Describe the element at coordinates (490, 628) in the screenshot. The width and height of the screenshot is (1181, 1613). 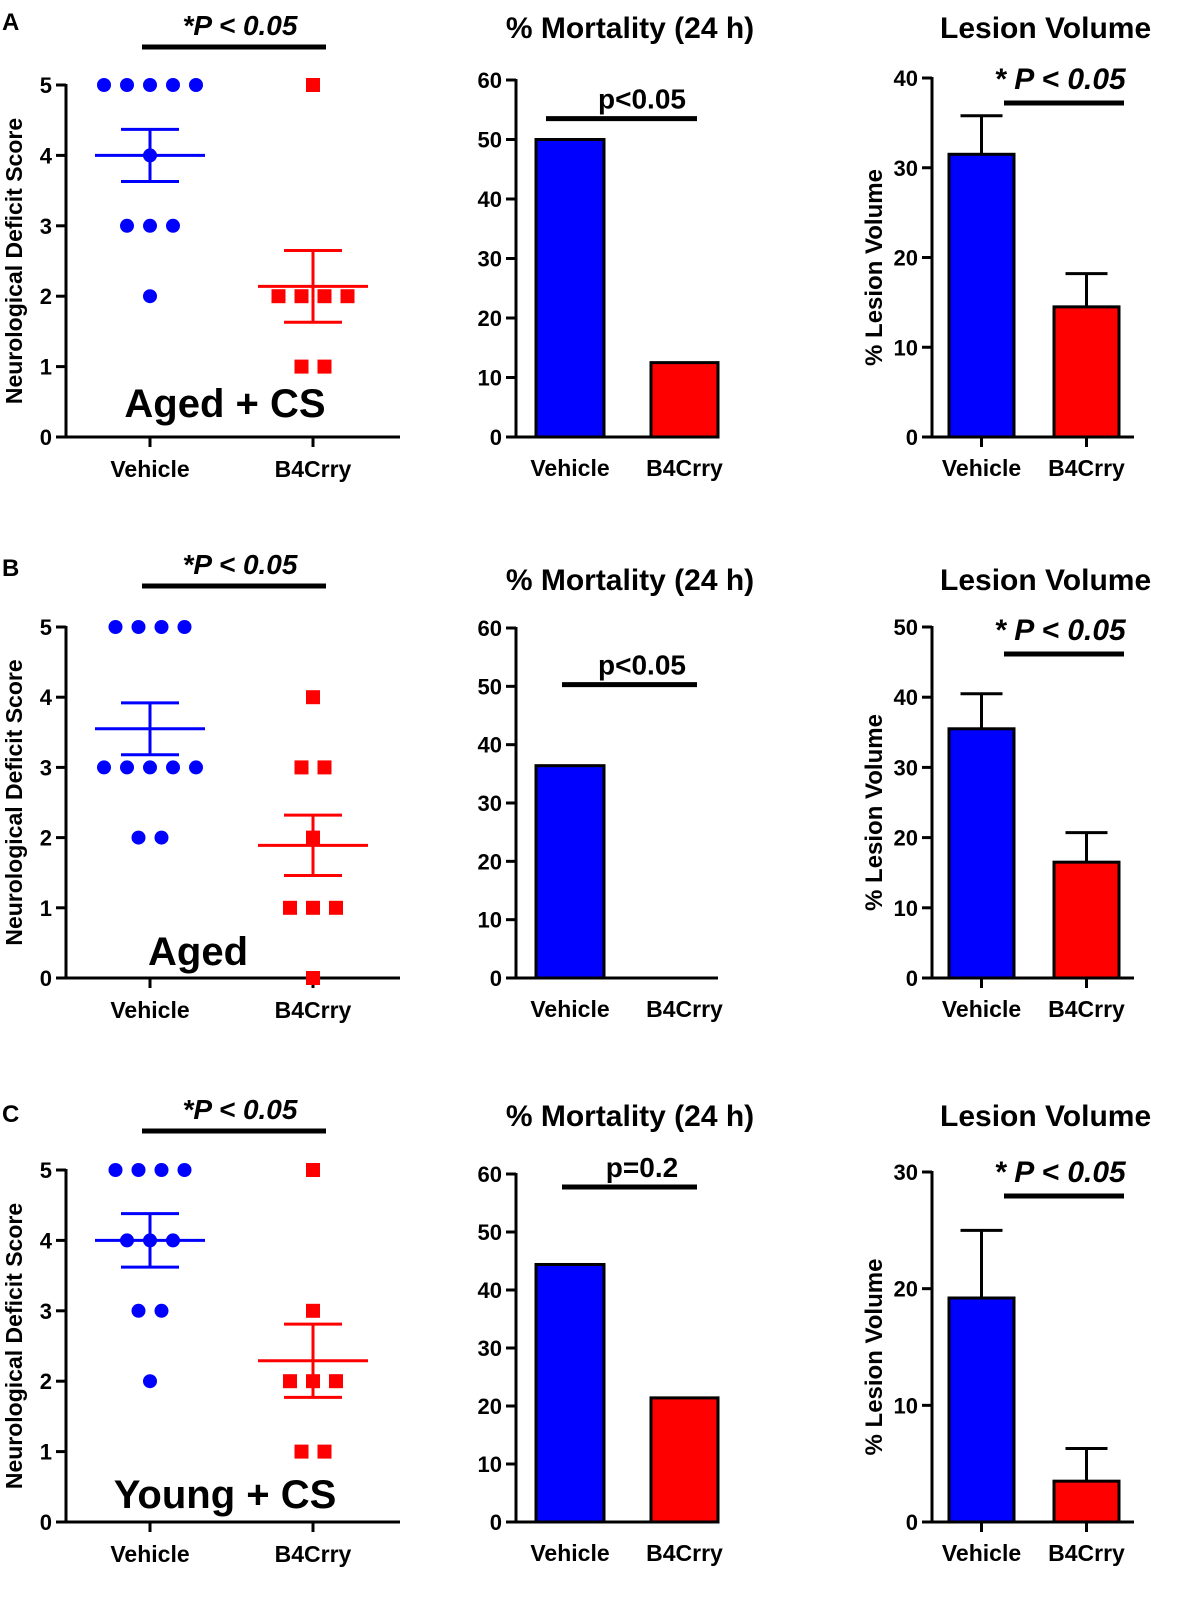
I see `mortality-y-tick-label: 60` at that location.